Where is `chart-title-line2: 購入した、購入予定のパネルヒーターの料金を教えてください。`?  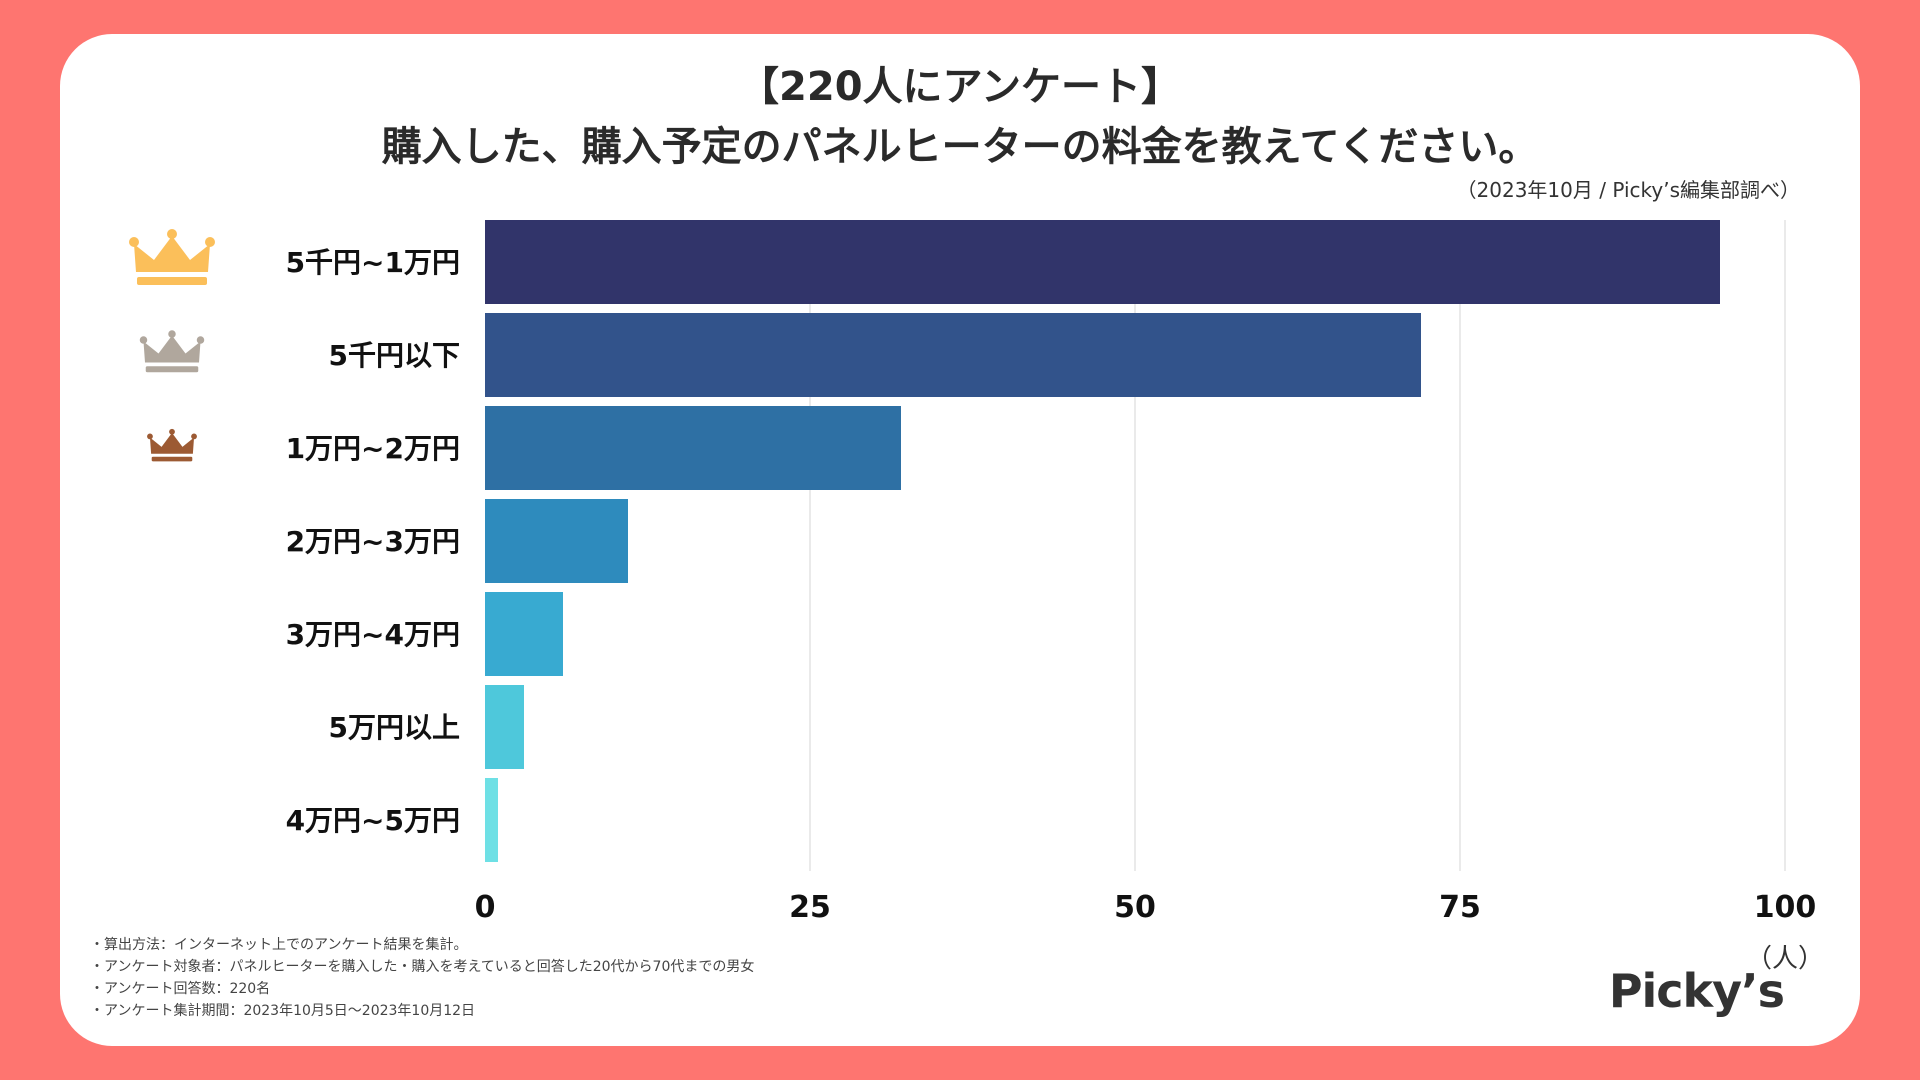 chart-title-line2: 購入した、購入予定のパネルヒーターの料金を教えてください。 is located at coordinates (960, 147).